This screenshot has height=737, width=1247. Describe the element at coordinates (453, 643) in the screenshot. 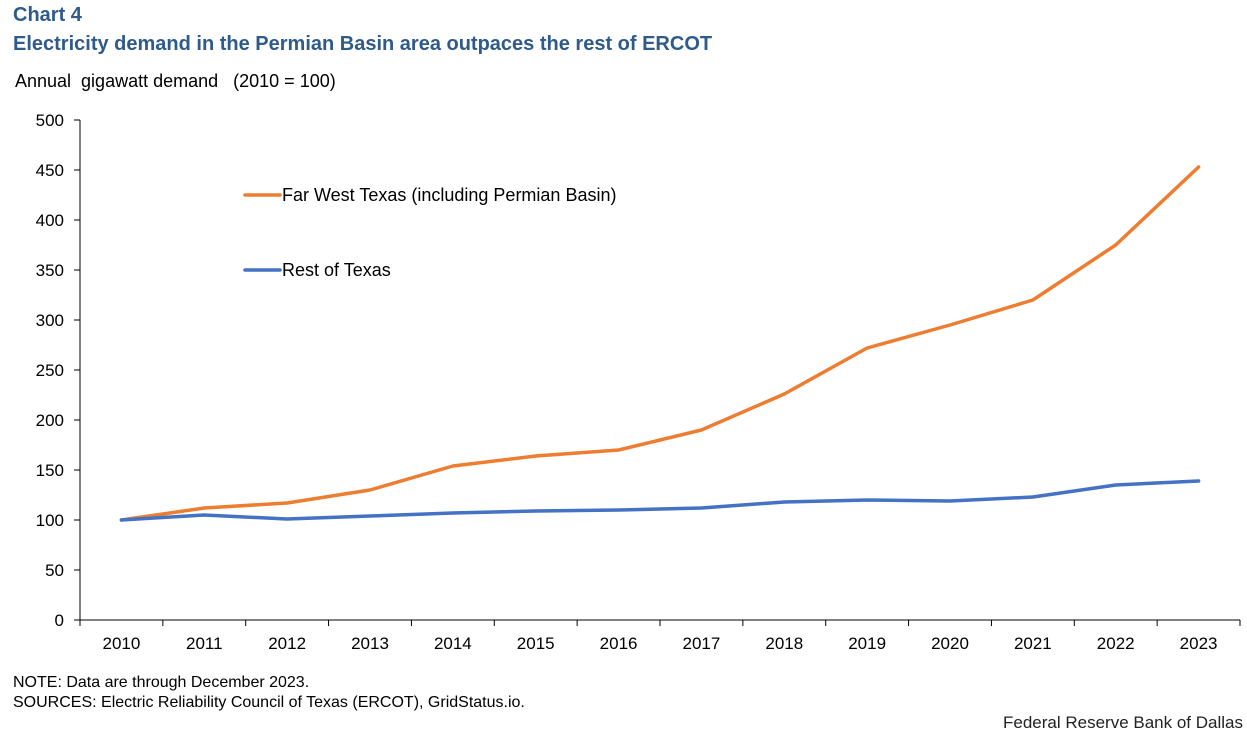

I see `x-tick-label: 2014` at that location.